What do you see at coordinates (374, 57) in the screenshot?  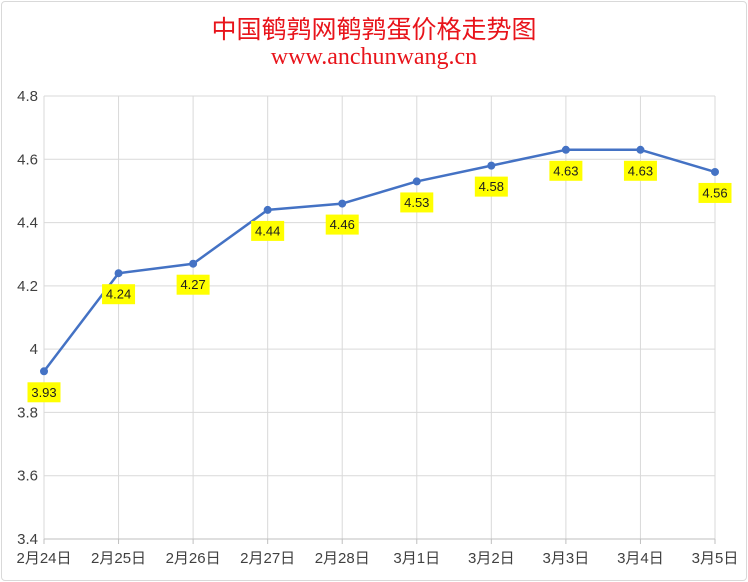 I see `chart-subtitle: www.anchunwang.cn` at bounding box center [374, 57].